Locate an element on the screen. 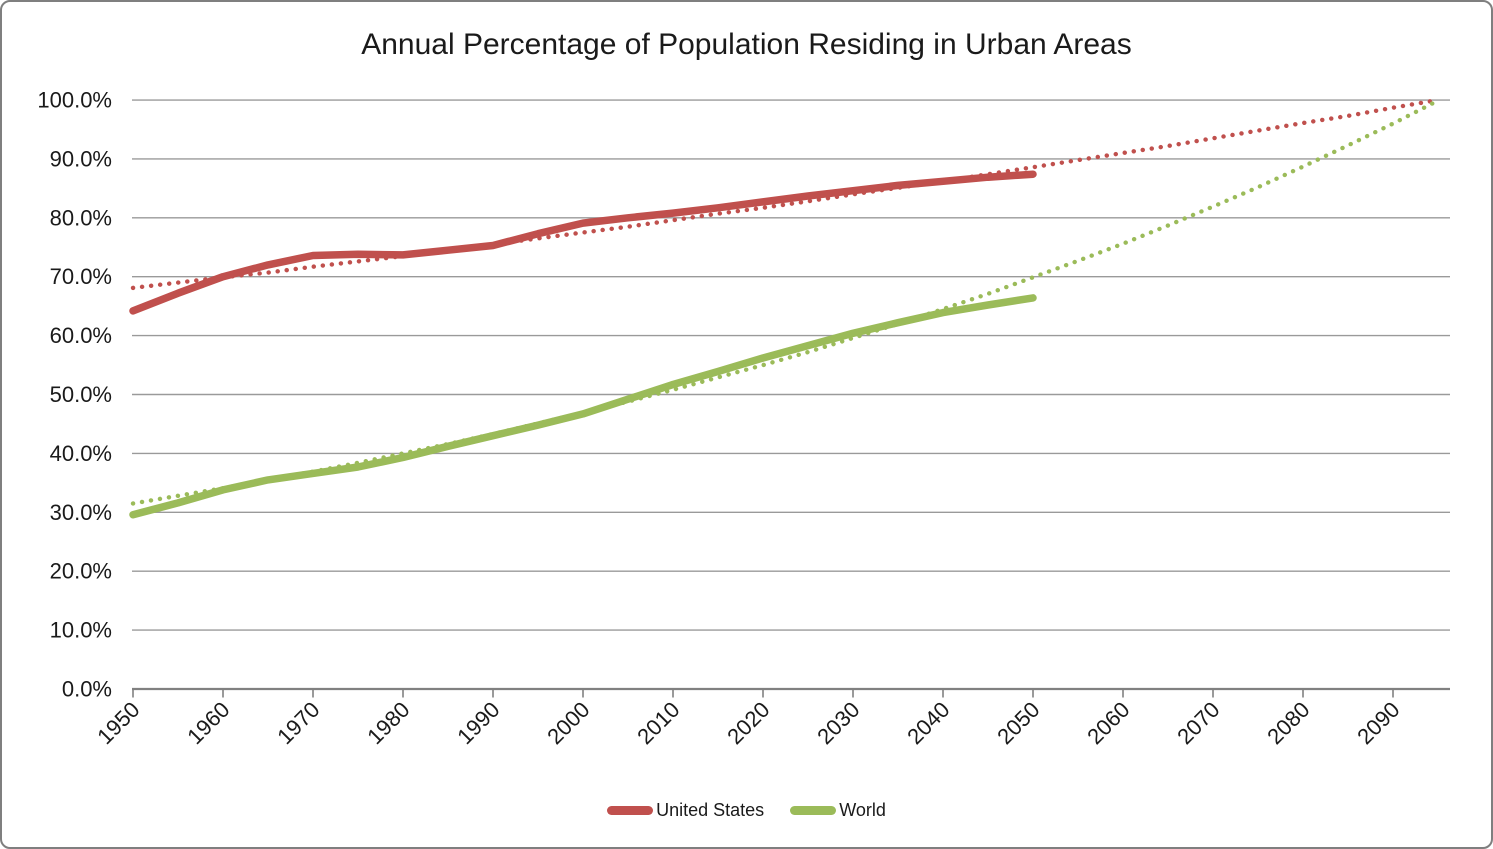  x-tick-label-2050: 2050 is located at coordinates (1018, 723).